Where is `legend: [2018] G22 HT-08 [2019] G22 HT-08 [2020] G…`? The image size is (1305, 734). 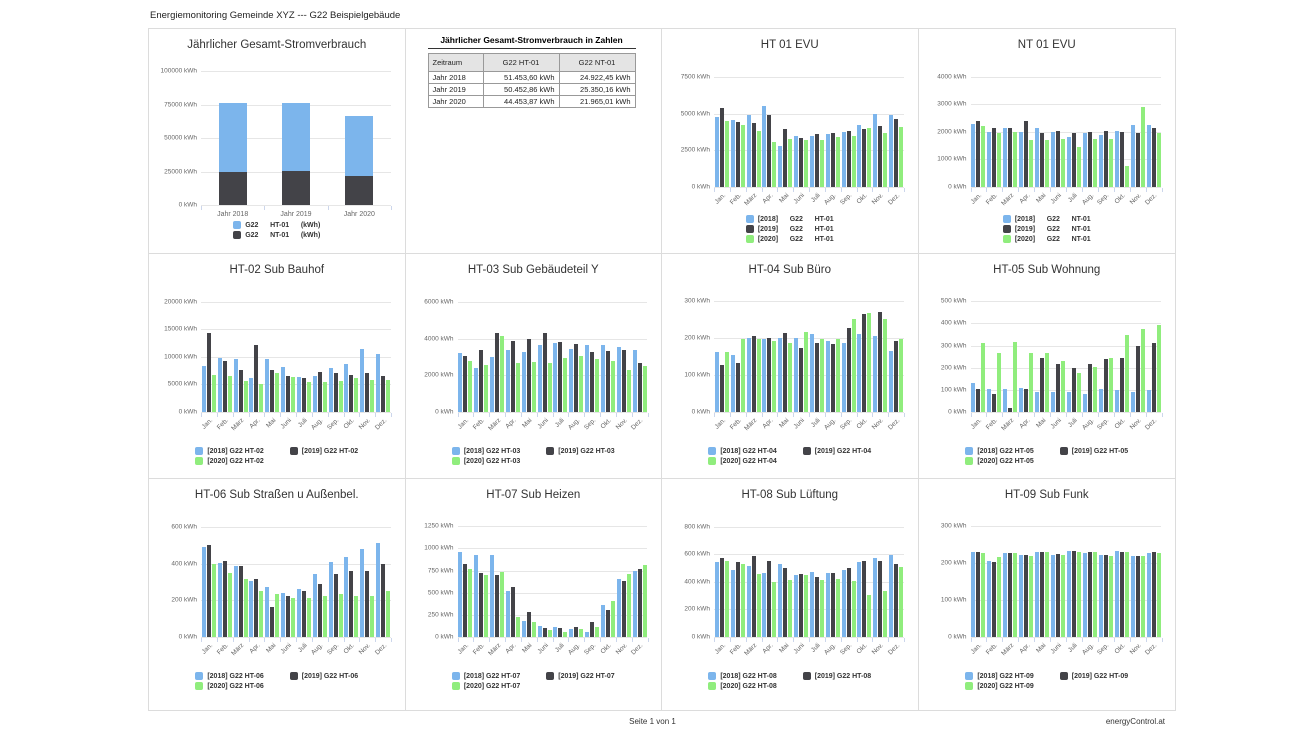 legend: [2018] G22 HT-08 [2019] G22 HT-08 [2020] G… is located at coordinates (790, 681).